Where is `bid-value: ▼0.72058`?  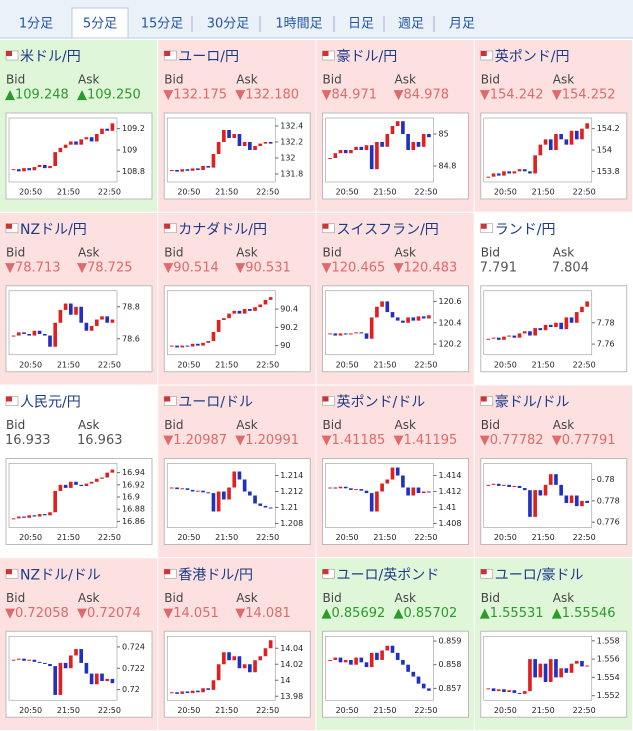
bid-value: ▼0.72058 is located at coordinates (37, 613).